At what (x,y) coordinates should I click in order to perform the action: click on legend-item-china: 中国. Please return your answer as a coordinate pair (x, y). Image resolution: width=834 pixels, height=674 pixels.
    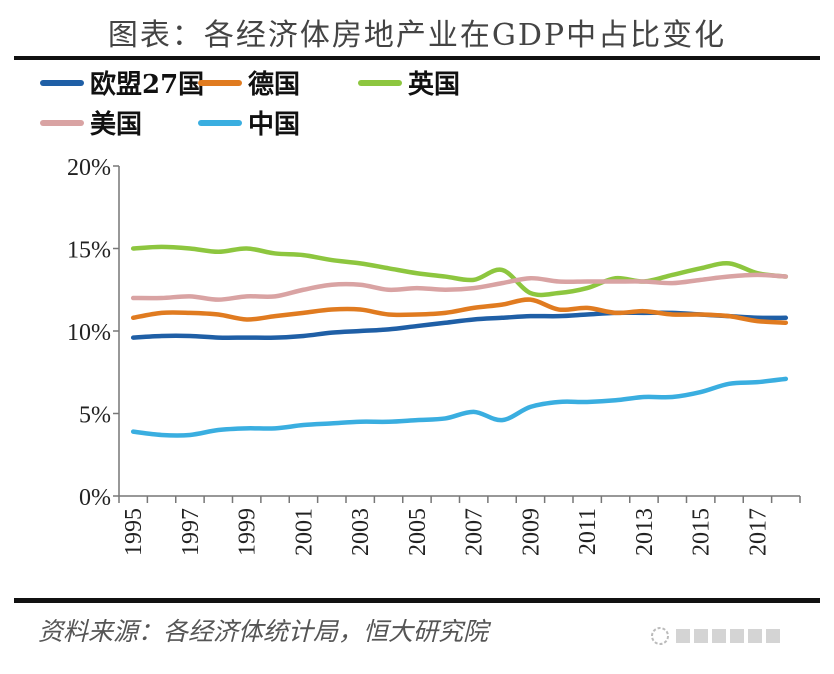
    Looking at the image, I should click on (249, 122).